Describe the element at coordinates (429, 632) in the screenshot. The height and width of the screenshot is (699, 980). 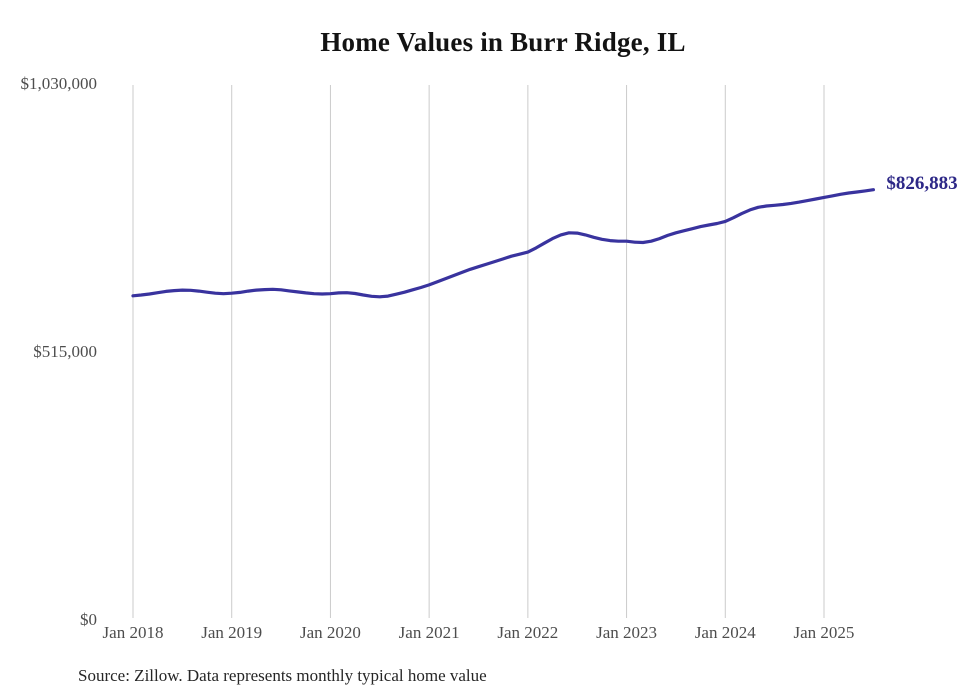
I see `x-axis-tick-label: Jan 2021` at that location.